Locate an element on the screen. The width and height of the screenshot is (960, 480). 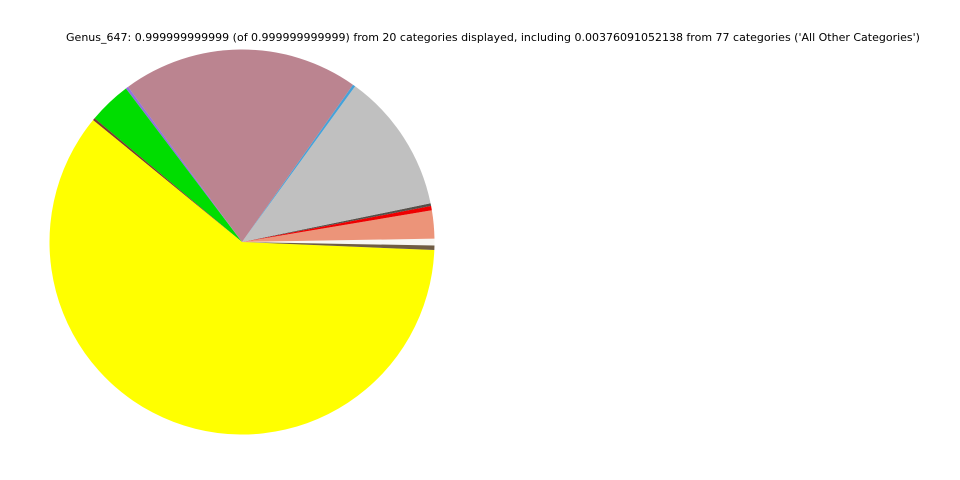
silver-slice is located at coordinates (336, 164).